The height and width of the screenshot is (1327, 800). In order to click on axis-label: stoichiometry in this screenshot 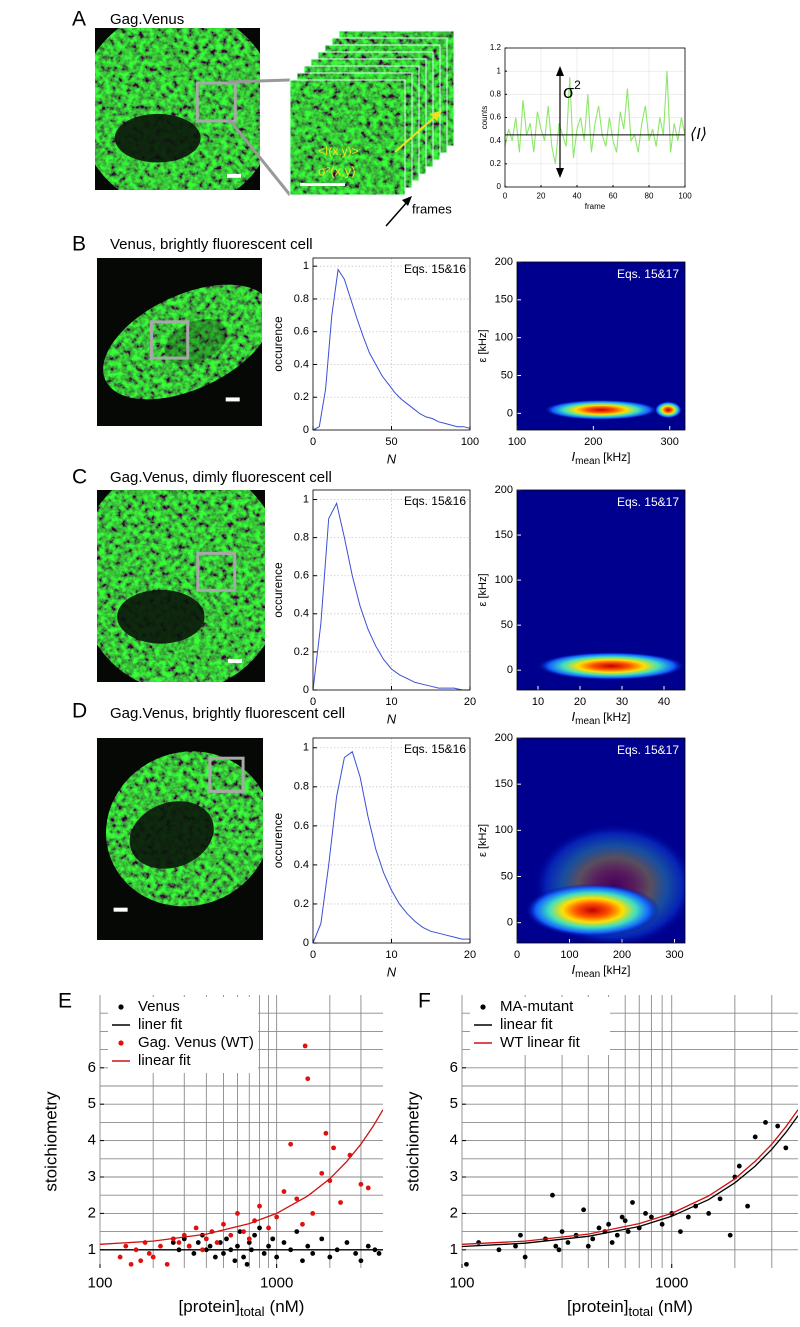, I will do `click(50, 1141)`.